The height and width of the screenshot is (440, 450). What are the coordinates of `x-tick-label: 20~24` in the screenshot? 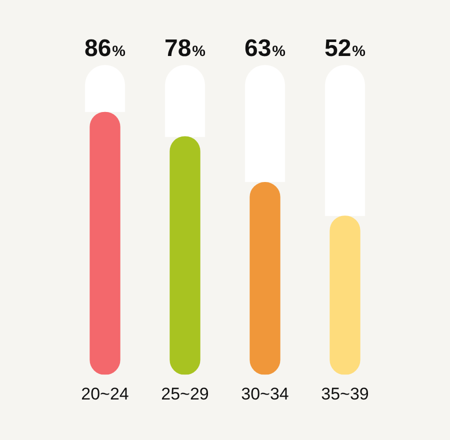 It's located at (105, 394).